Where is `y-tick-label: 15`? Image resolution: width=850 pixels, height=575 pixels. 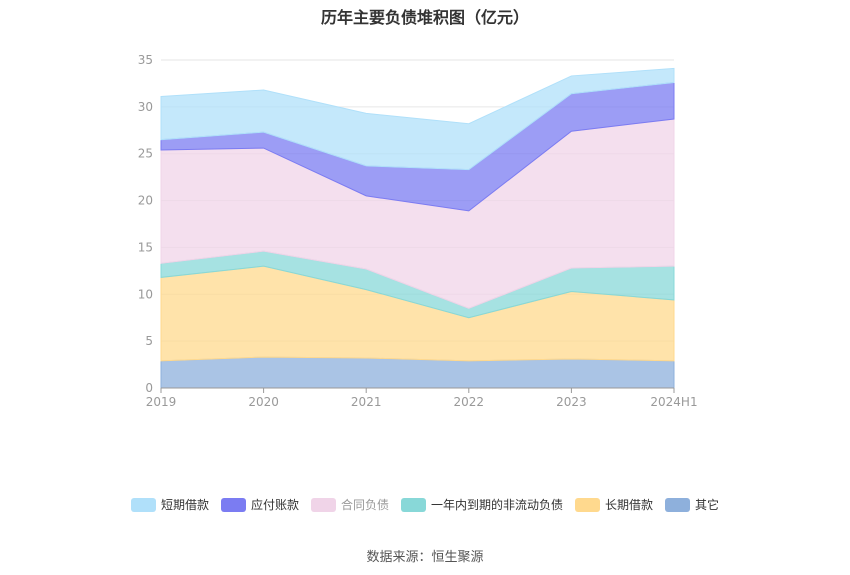
y-tick-label: 15 is located at coordinates (145, 247).